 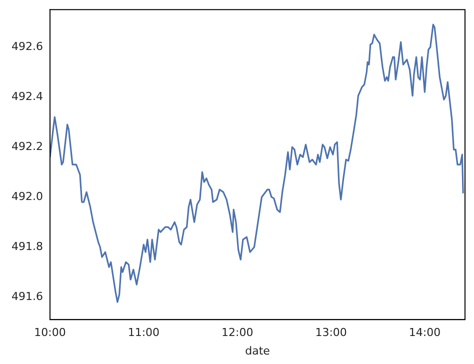 I want to click on y-tick-label: 492.0, so click(x=27, y=196).